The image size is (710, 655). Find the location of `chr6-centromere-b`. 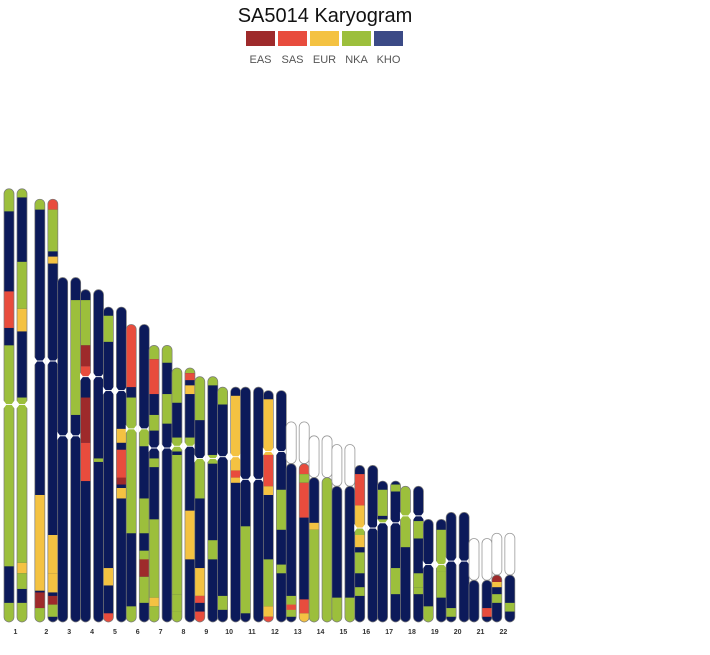

chr6-centromere-b is located at coordinates (144, 428).